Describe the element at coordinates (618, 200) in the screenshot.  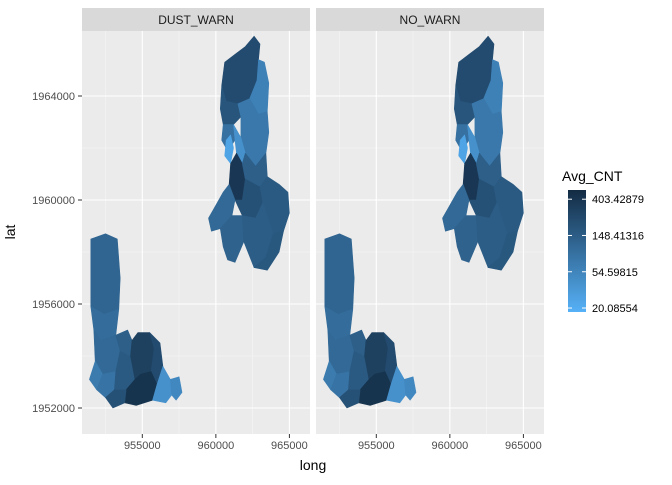
I see `legend-label: 403.42879` at that location.